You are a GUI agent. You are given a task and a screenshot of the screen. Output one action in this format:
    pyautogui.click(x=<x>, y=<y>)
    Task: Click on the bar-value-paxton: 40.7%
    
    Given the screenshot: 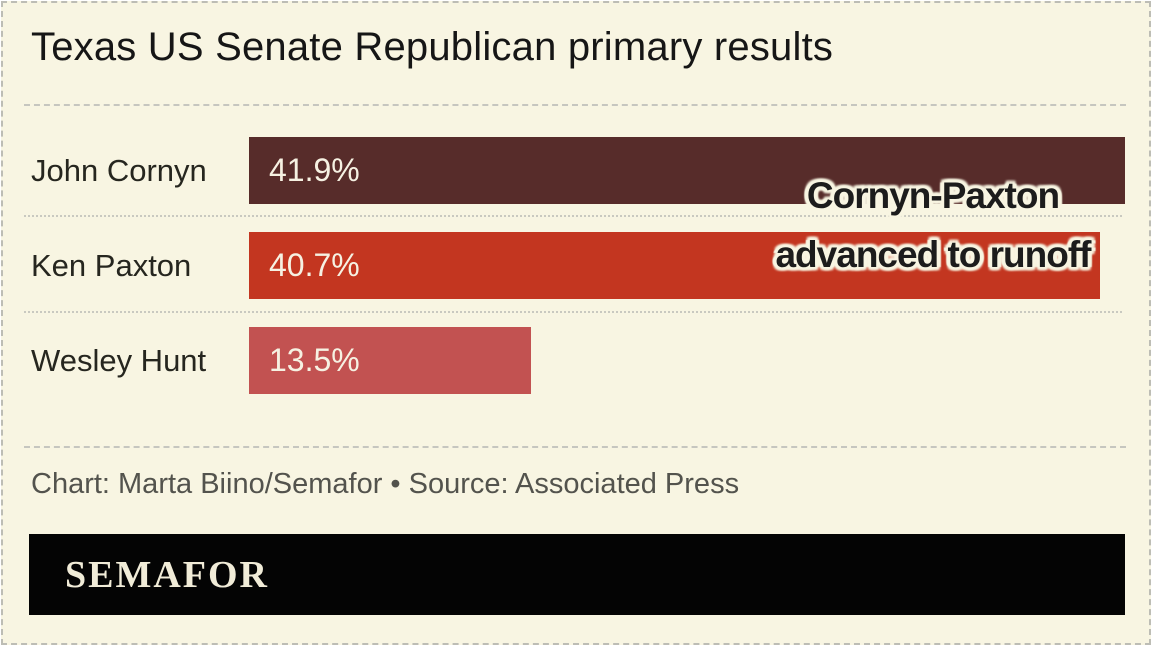 What is the action you would take?
    pyautogui.click(x=314, y=265)
    